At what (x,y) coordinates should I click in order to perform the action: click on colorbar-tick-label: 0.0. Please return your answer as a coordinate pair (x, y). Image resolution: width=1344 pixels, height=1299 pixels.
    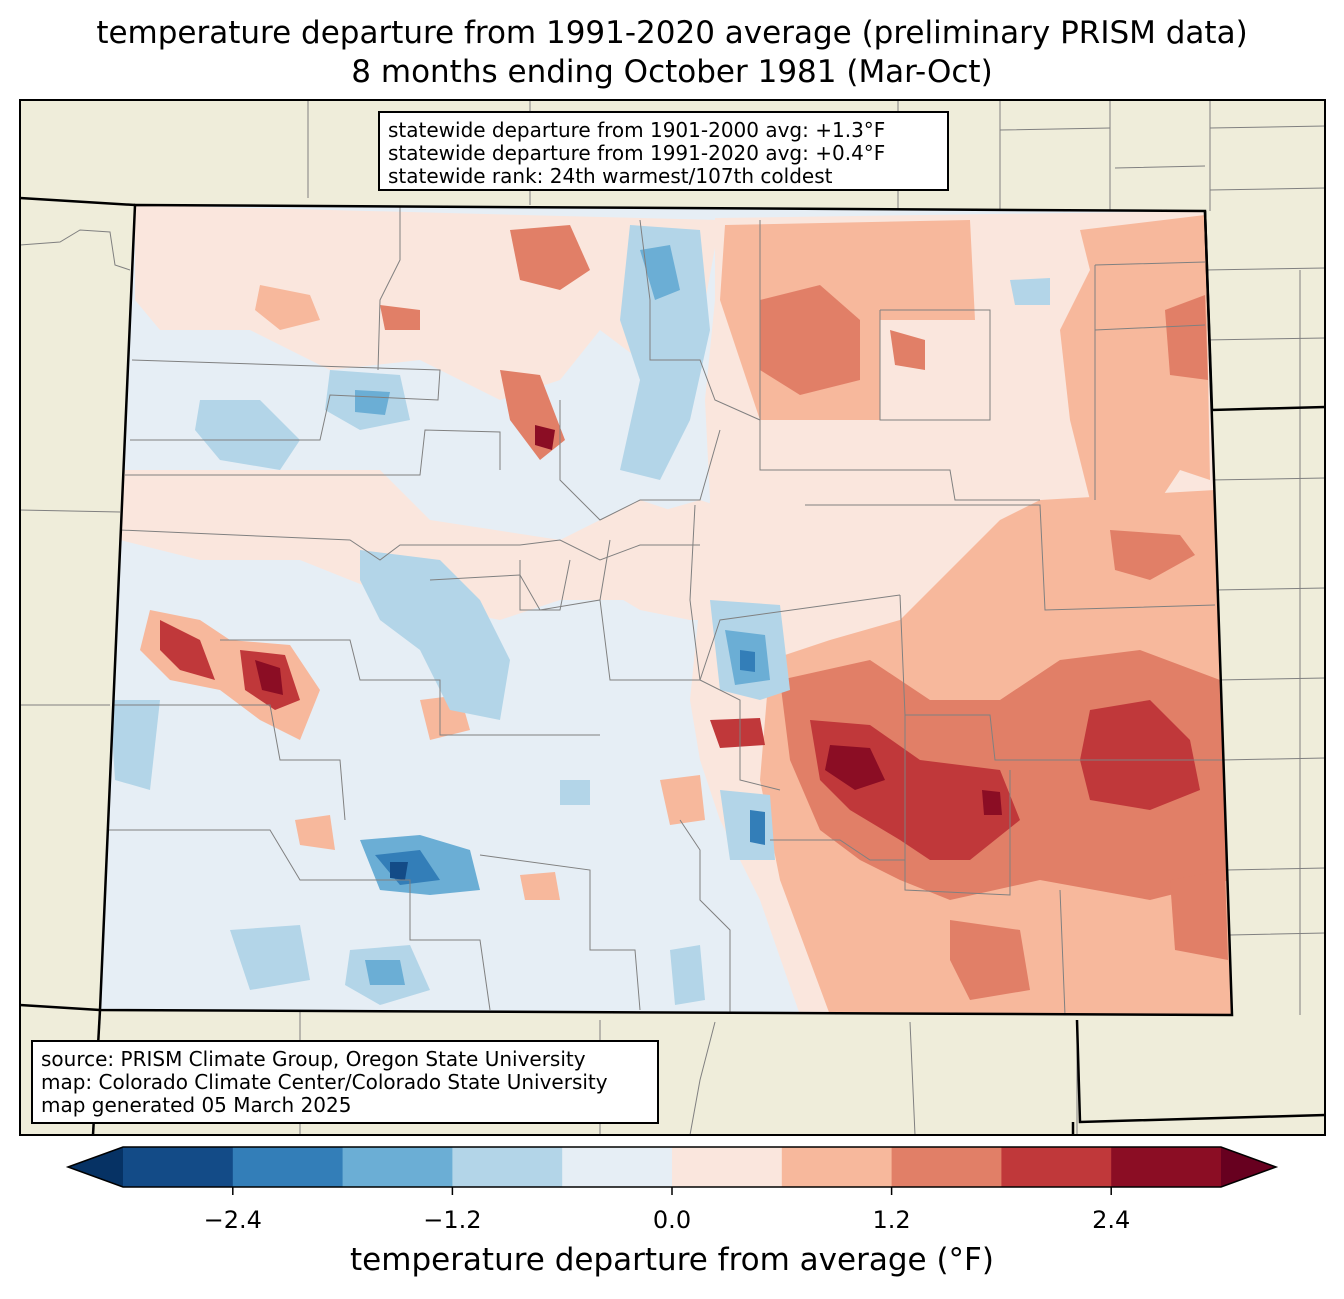
    Looking at the image, I should click on (672, 1220).